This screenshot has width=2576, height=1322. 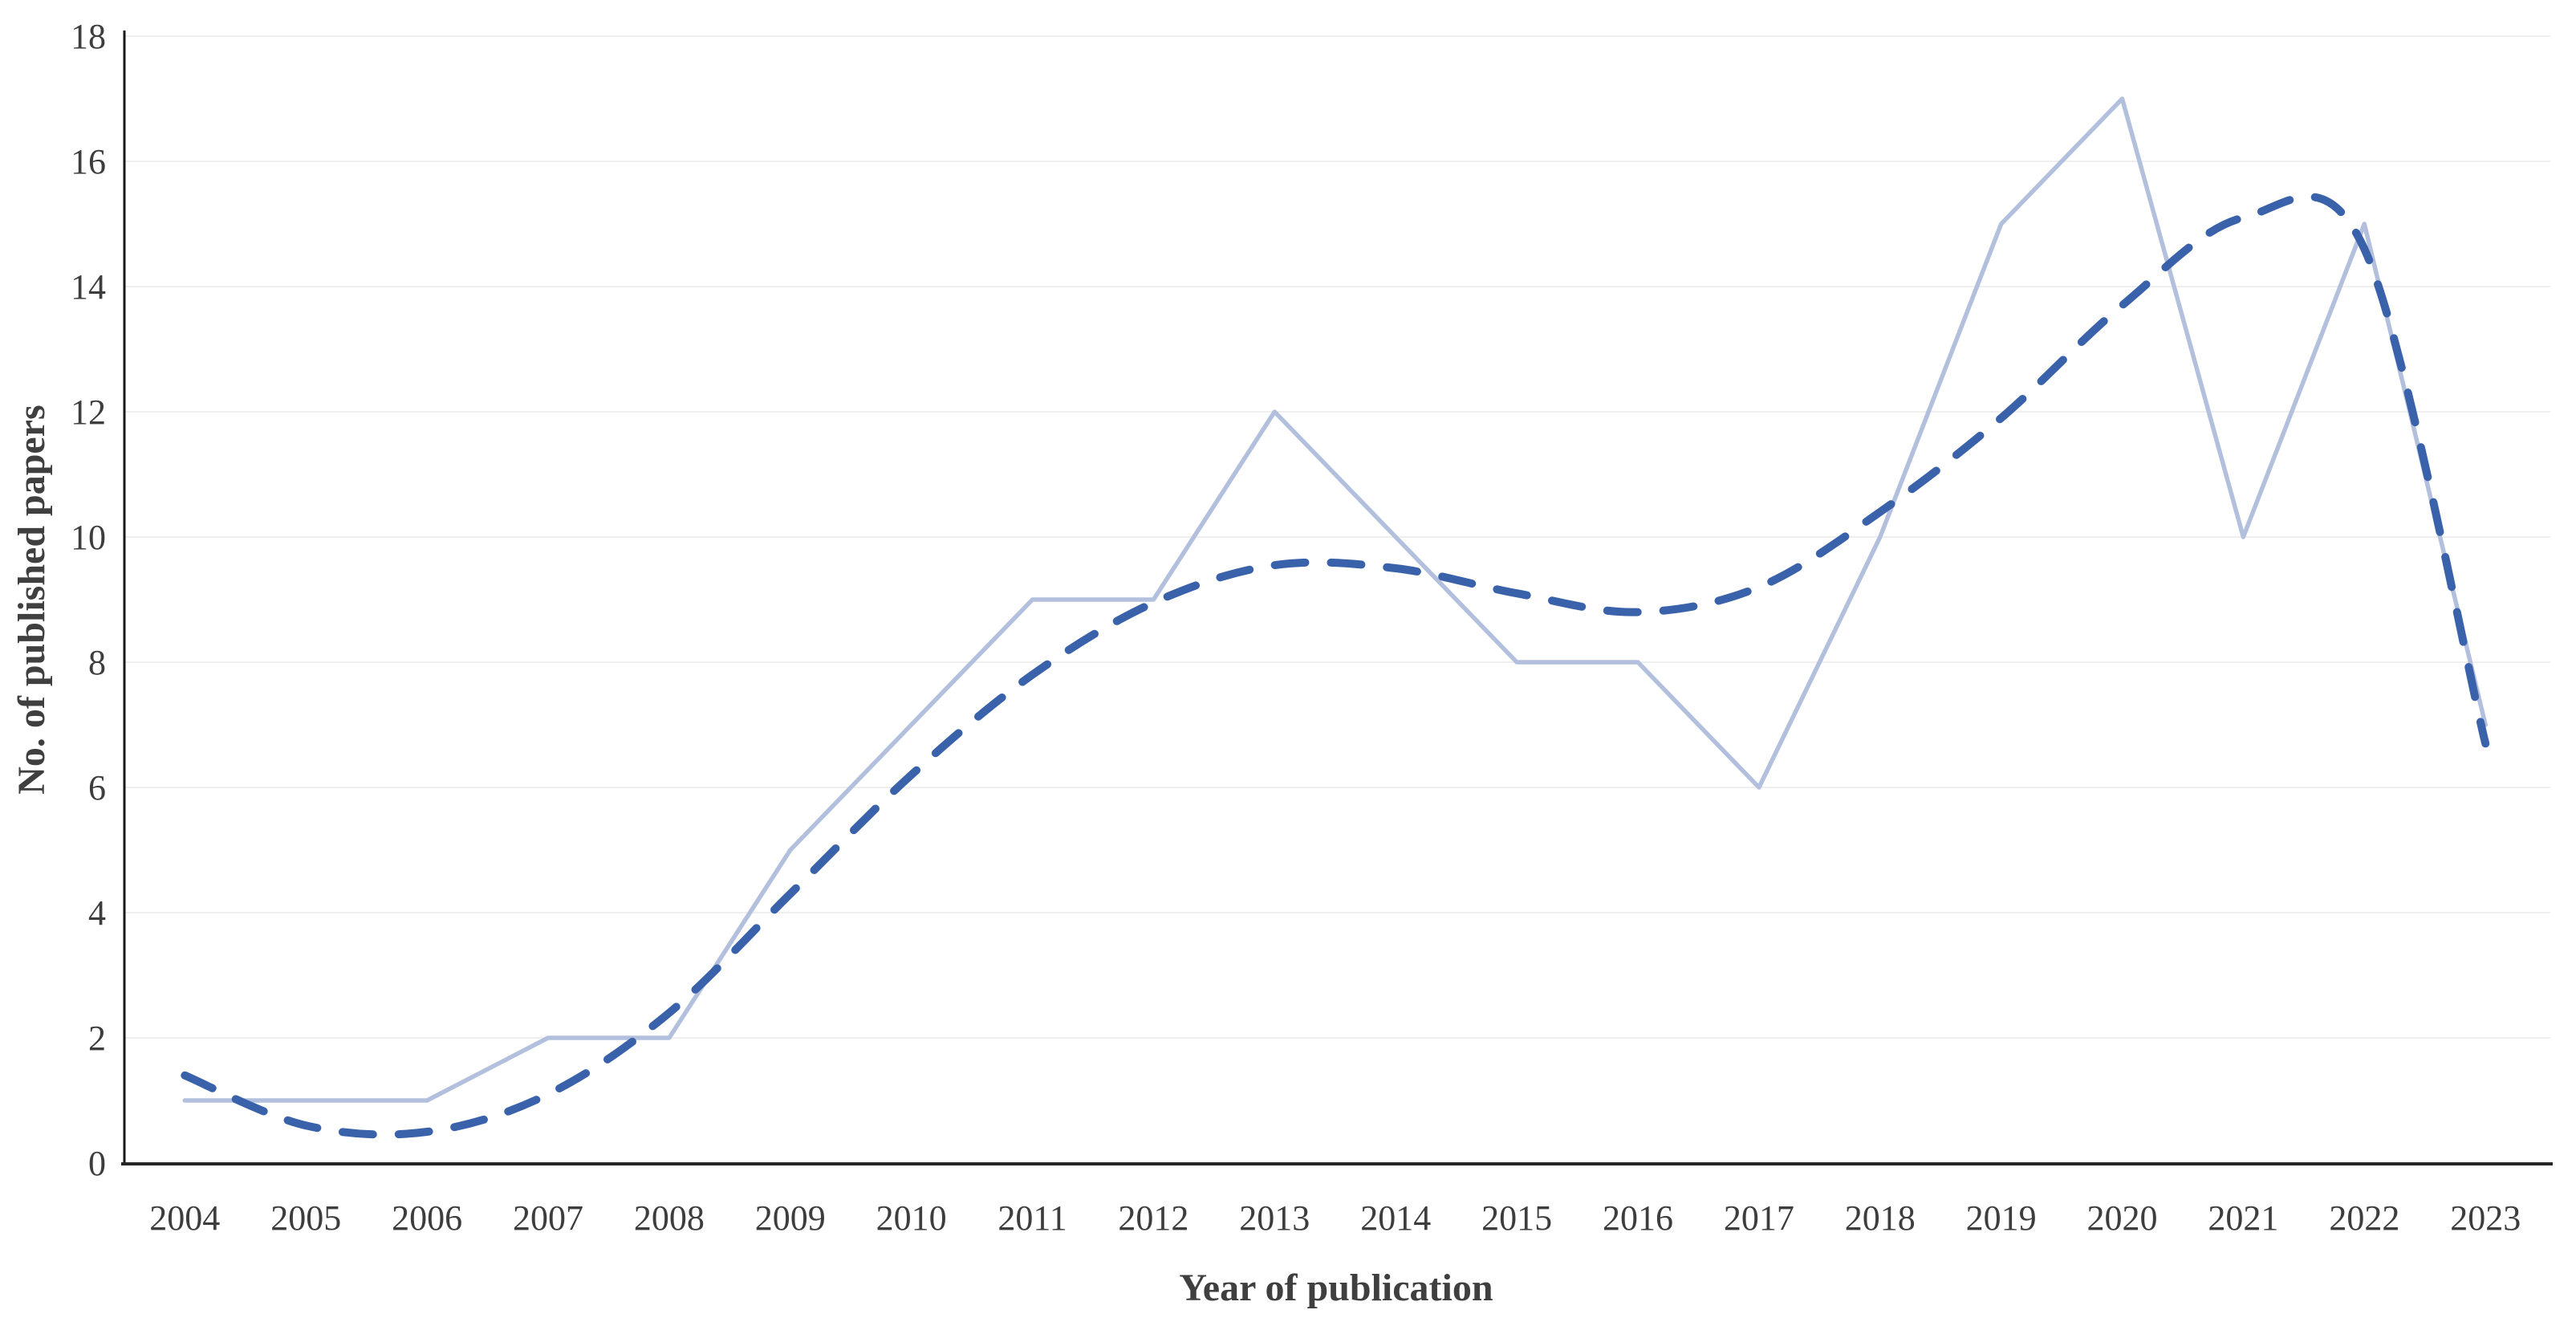 I want to click on y-tick-label-18: 18, so click(x=88, y=36).